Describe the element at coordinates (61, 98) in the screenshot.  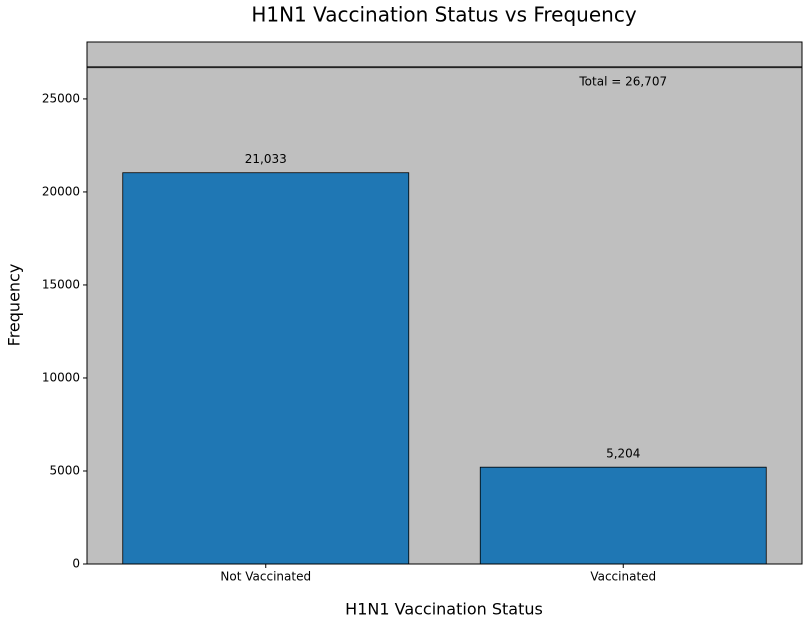
I see `y-tick-label: 25000` at that location.